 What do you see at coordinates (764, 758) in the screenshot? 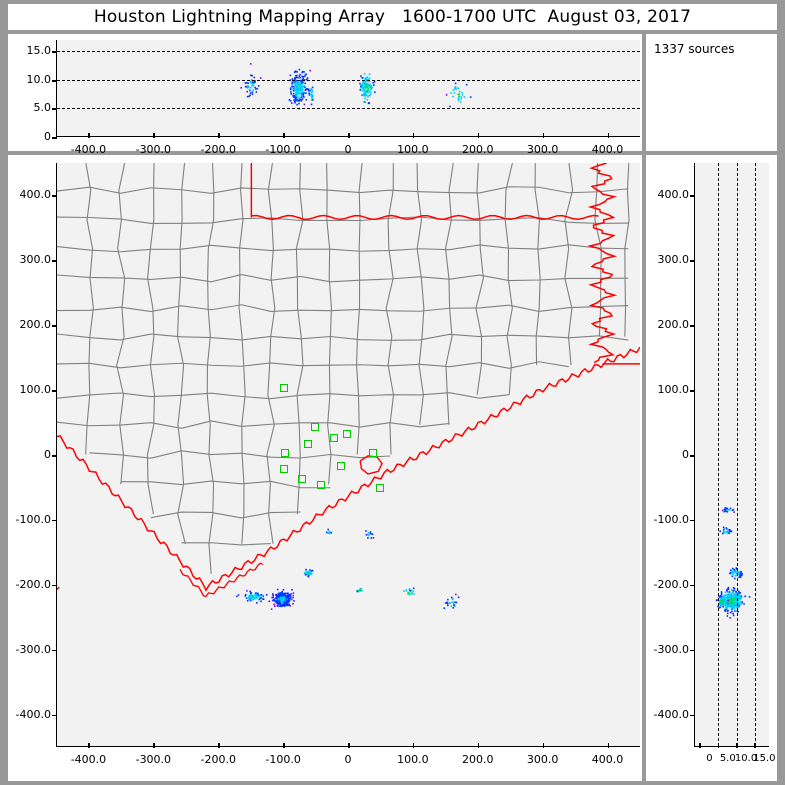
I see `x-tick-label: 15.0` at bounding box center [764, 758].